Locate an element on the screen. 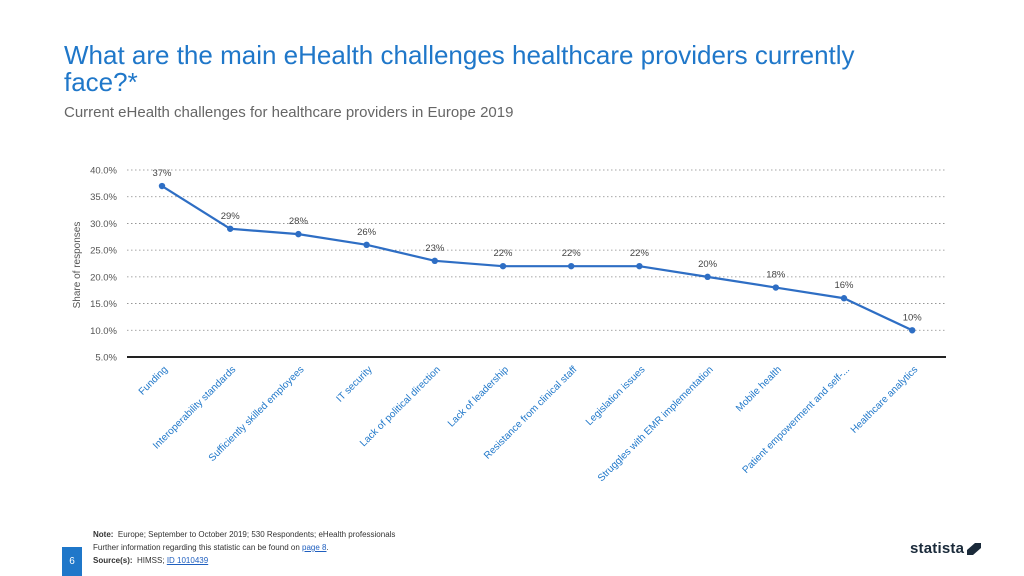 Image resolution: width=1024 pixels, height=576 pixels. info-end: . is located at coordinates (327, 547).